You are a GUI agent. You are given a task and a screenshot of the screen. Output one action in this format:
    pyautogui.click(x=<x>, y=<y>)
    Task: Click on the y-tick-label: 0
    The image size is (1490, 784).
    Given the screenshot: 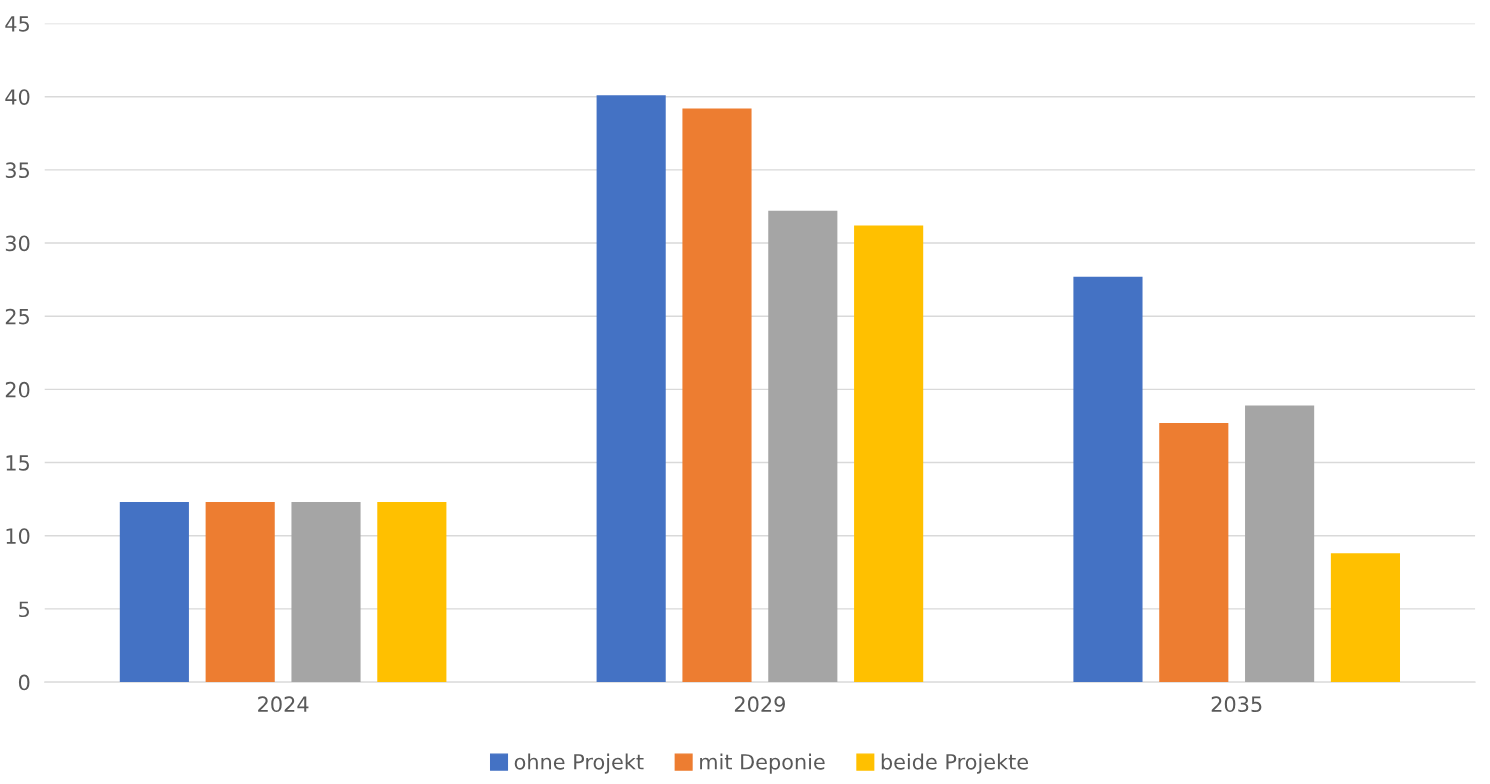 What is the action you would take?
    pyautogui.click(x=24, y=682)
    